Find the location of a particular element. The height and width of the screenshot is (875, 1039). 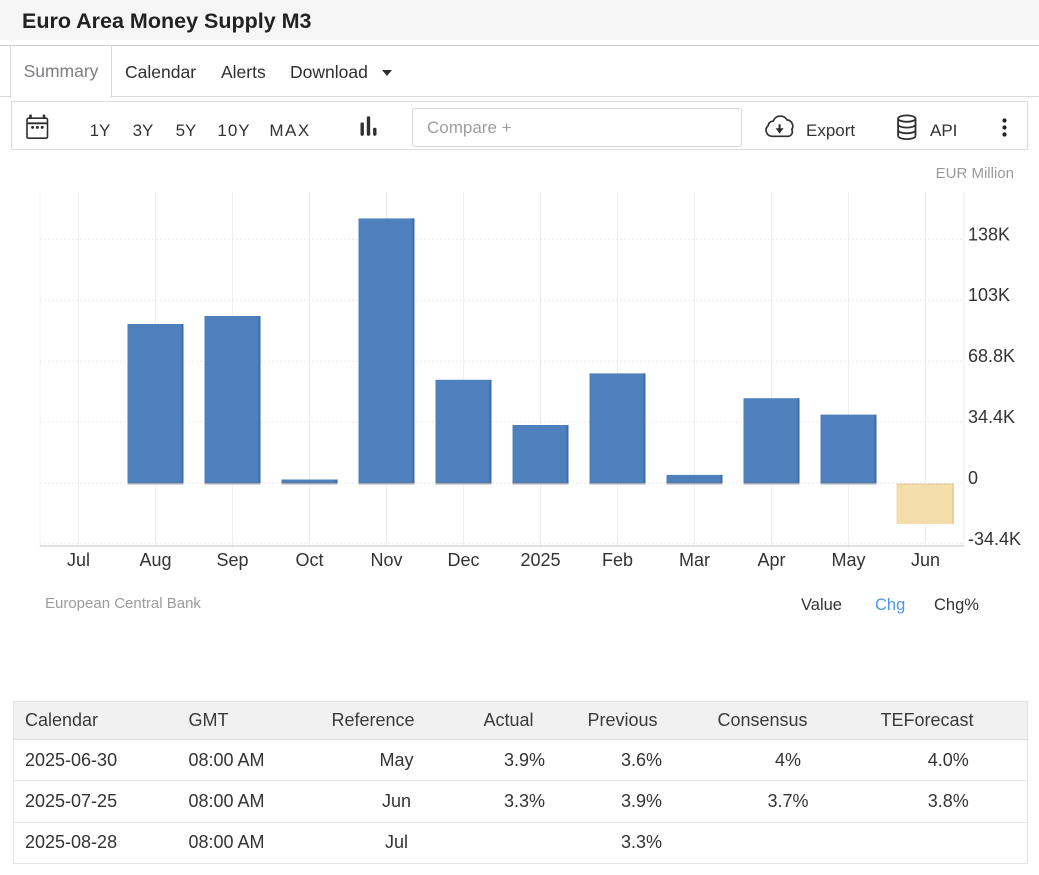

svg-text: May is located at coordinates (848, 560).